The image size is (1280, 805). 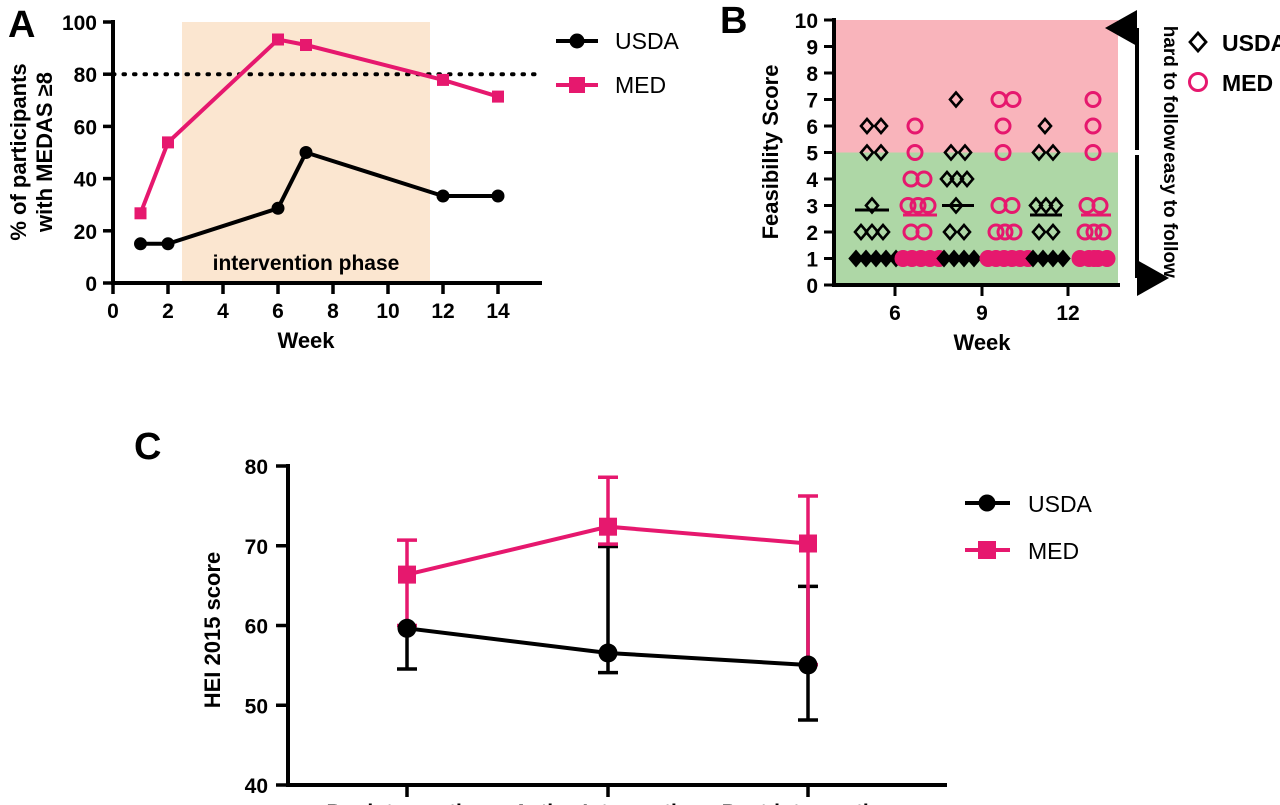 What do you see at coordinates (1060, 504) in the screenshot?
I see `panel-c-legend-usda-label: USDA` at bounding box center [1060, 504].